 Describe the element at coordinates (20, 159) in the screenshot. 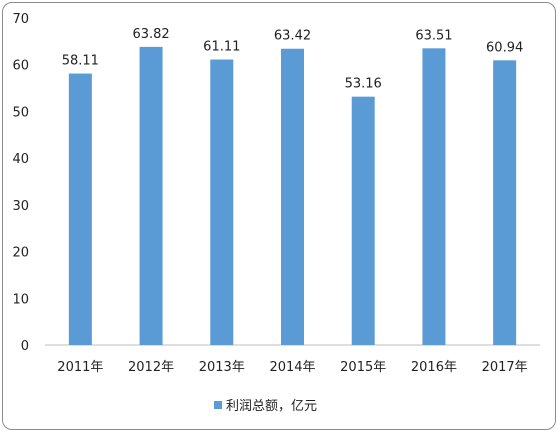

I see `y-tick-label: 40` at that location.